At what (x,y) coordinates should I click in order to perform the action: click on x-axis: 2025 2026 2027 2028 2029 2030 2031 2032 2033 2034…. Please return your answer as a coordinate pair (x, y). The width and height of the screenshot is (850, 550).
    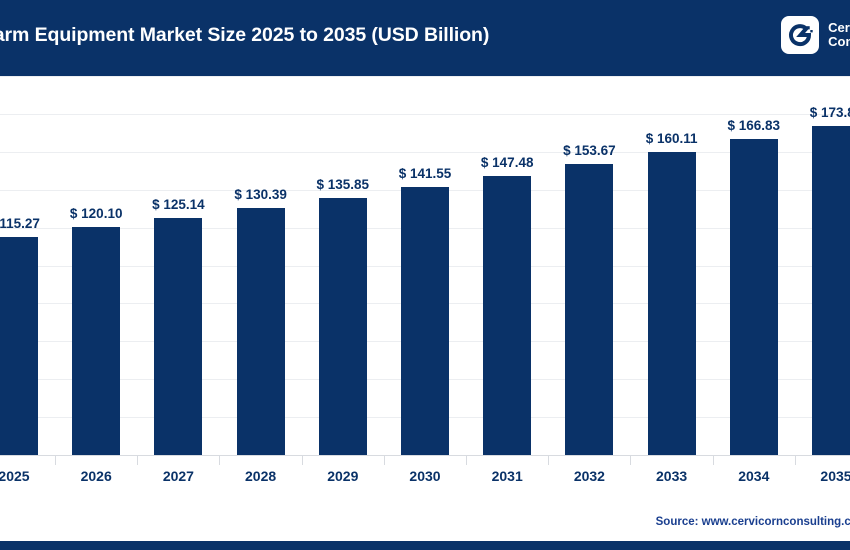
    Looking at the image, I should click on (425, 479).